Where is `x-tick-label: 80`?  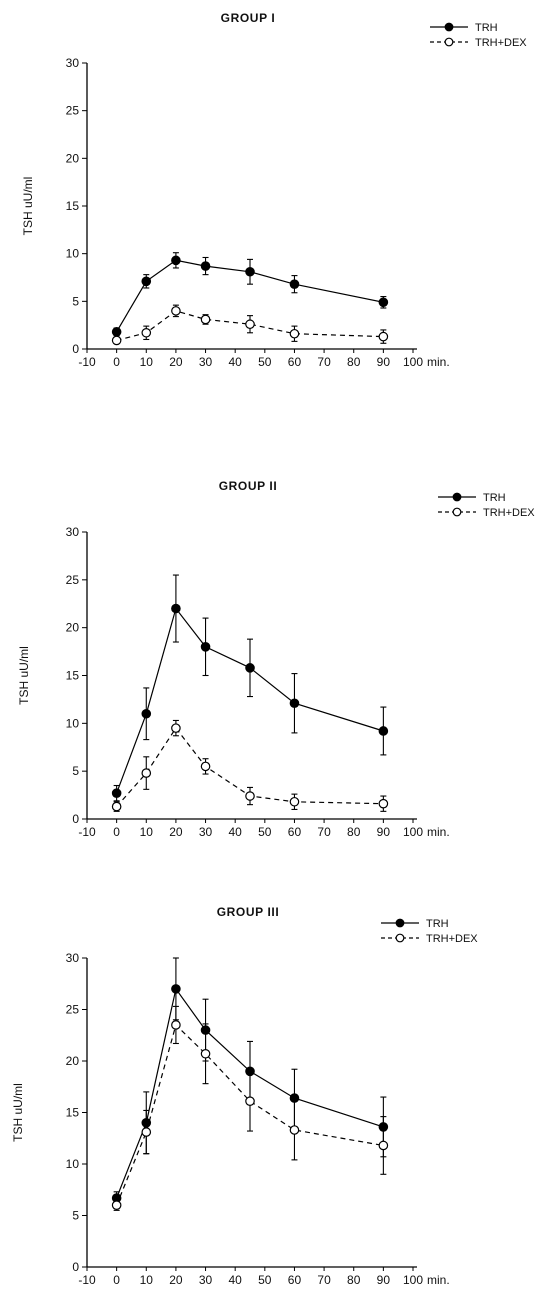
x-tick-label: 80 is located at coordinates (354, 832).